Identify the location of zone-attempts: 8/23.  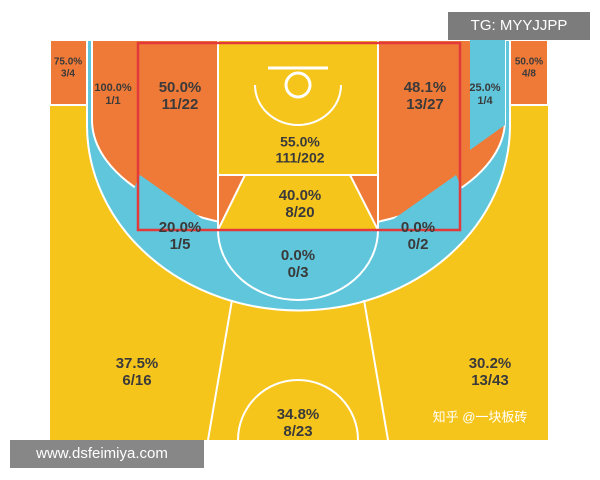
(297, 431).